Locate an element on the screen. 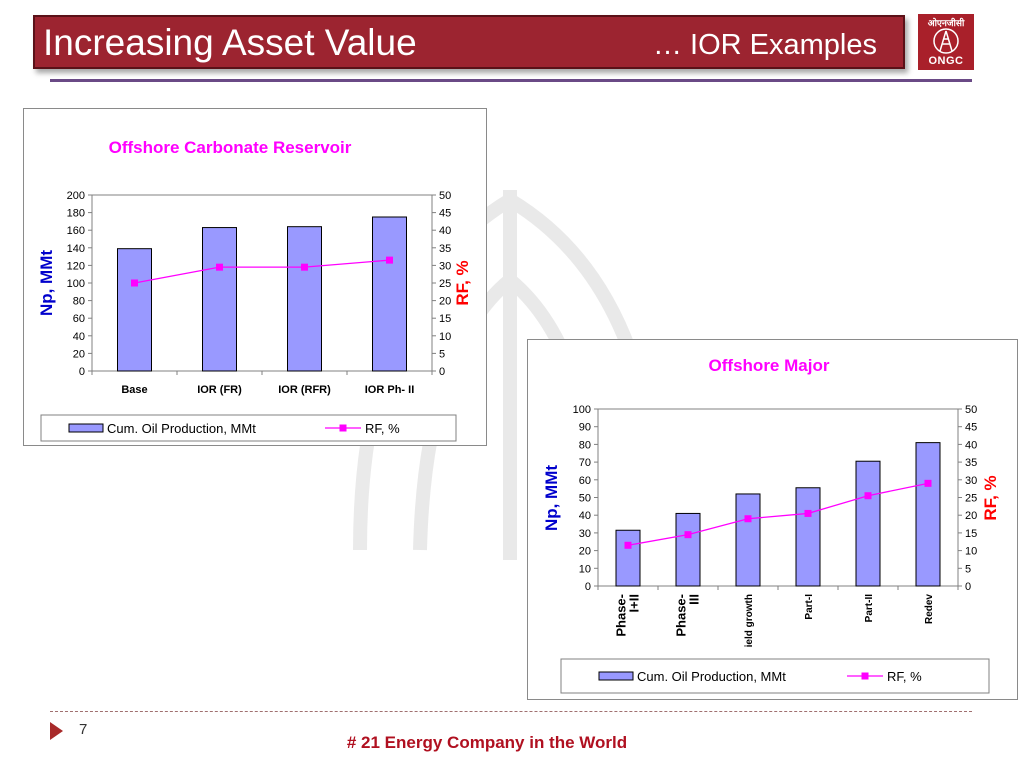 Image resolution: width=1024 pixels, height=768 pixels. x-tick-label-group: Redev is located at coordinates (929, 609).